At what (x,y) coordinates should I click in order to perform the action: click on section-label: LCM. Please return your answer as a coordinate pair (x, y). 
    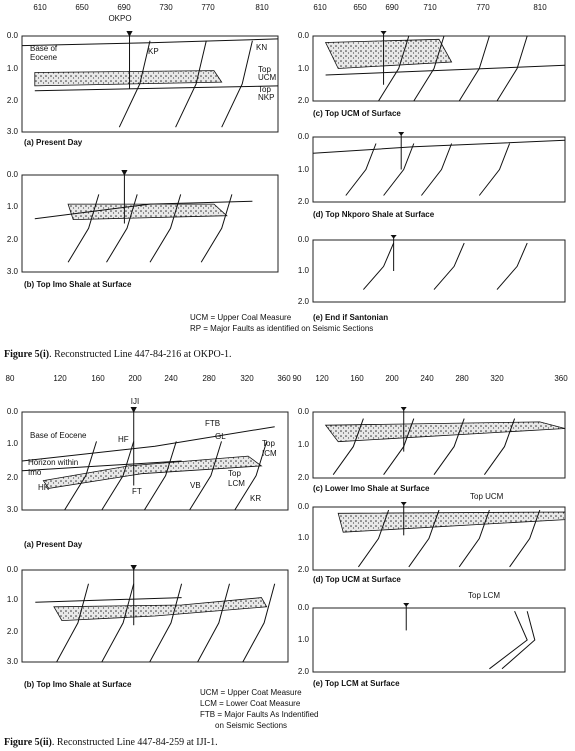
    Looking at the image, I should click on (236, 483).